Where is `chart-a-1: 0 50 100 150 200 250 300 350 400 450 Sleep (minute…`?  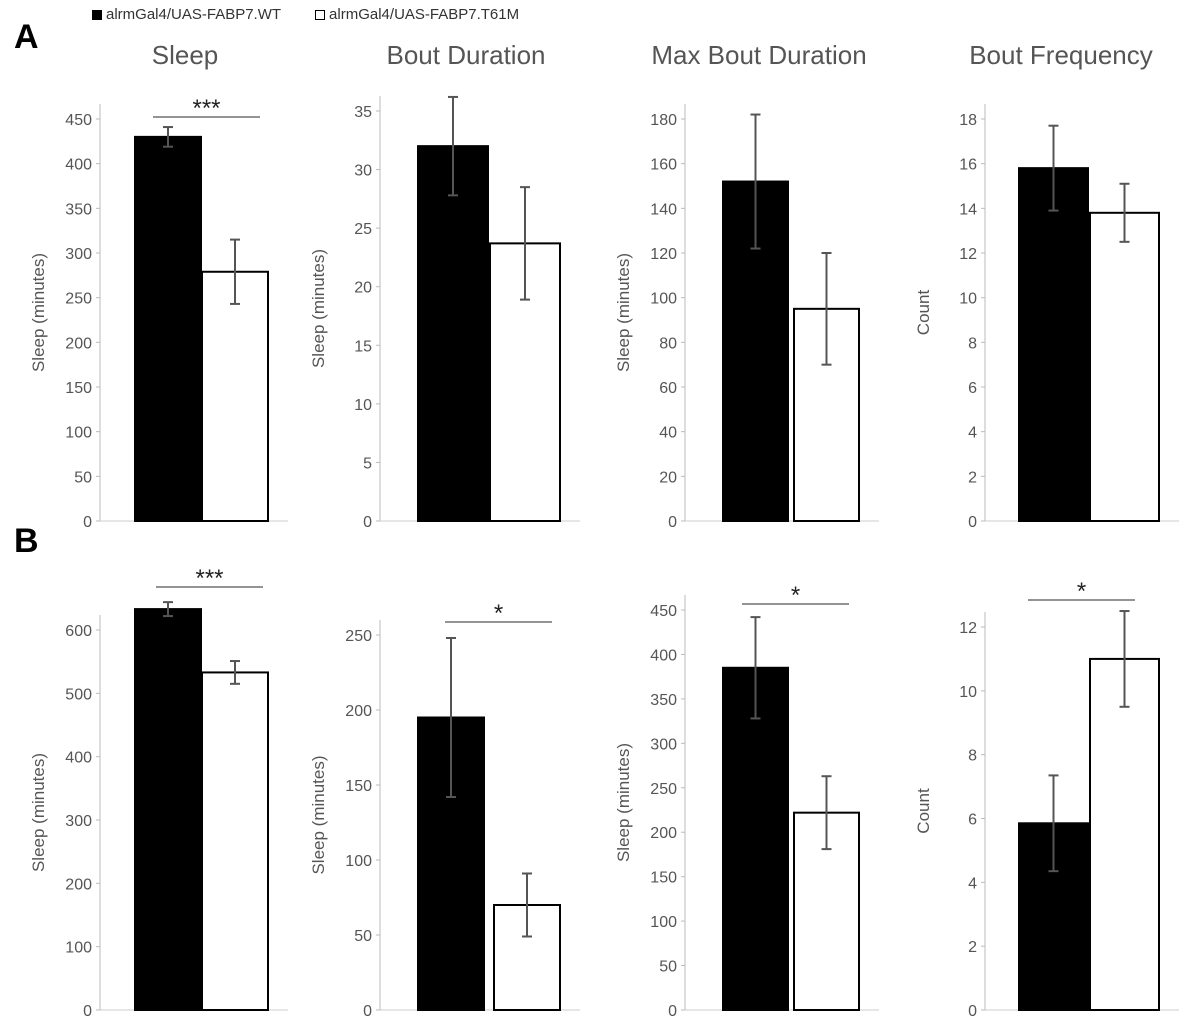 chart-a-1: 0 50 100 150 200 250 300 350 400 450 Sleep (minute… is located at coordinates (158, 313).